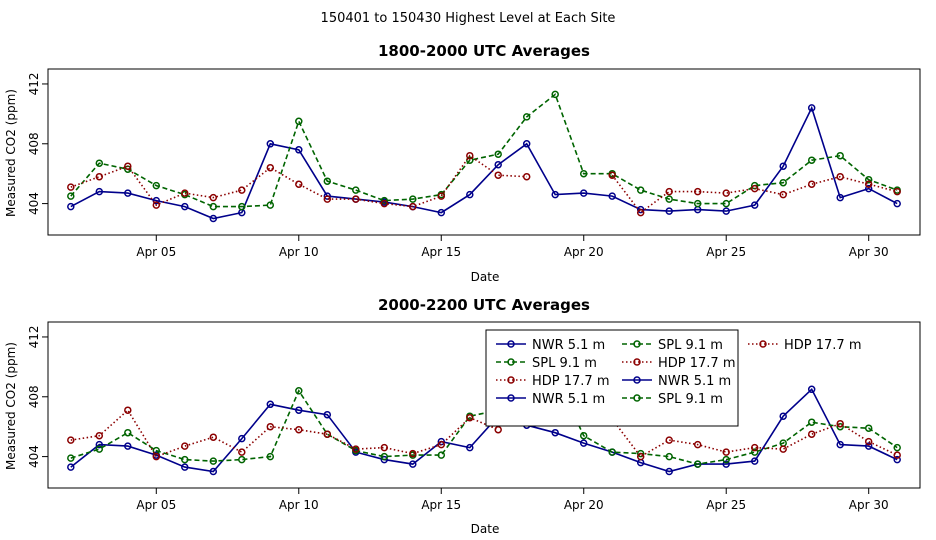 This screenshot has height=540, width=936. I want to click on legend-label: SPL 9.1 m, so click(690, 345).